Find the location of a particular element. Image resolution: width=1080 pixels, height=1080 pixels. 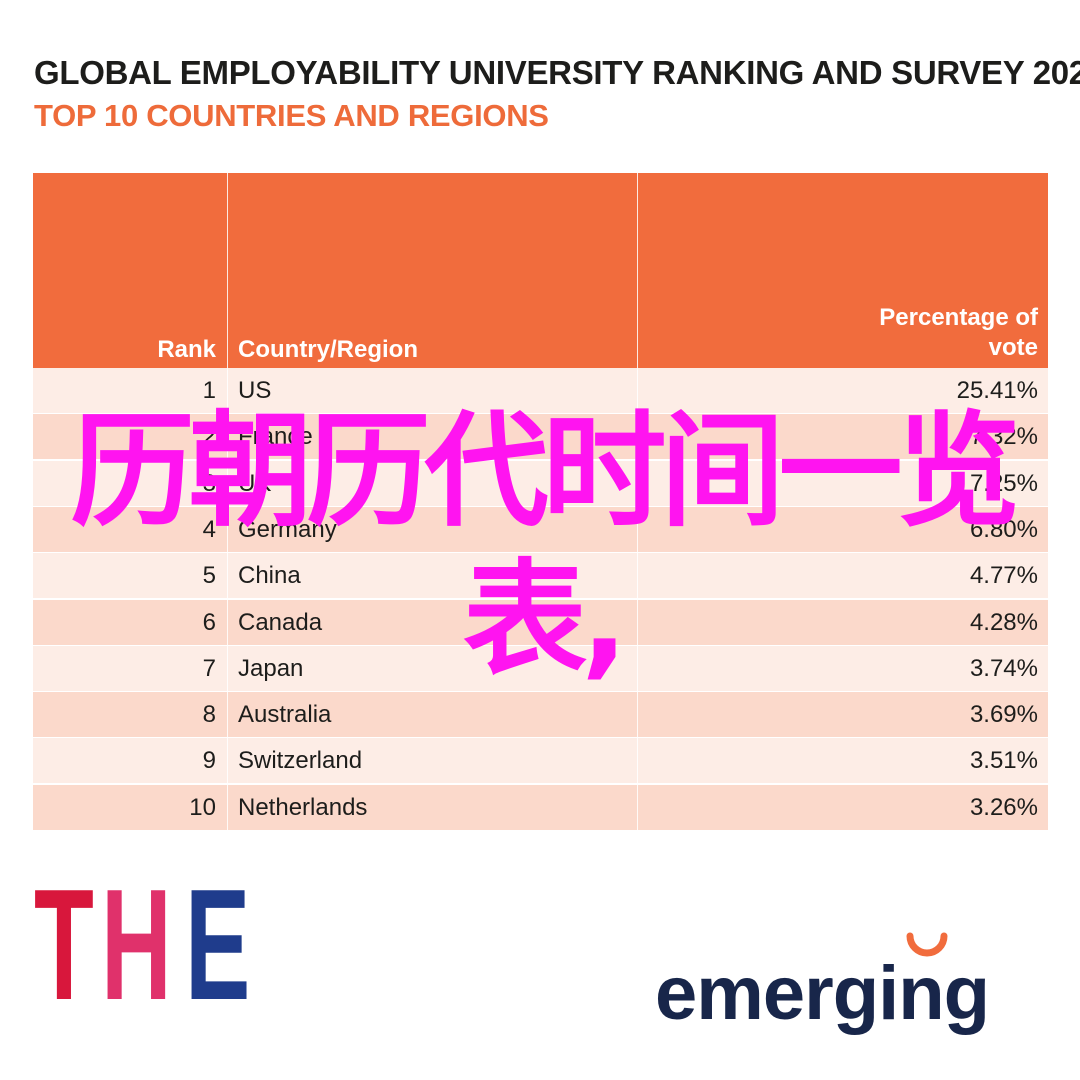

country-cell: China is located at coordinates (269, 576).